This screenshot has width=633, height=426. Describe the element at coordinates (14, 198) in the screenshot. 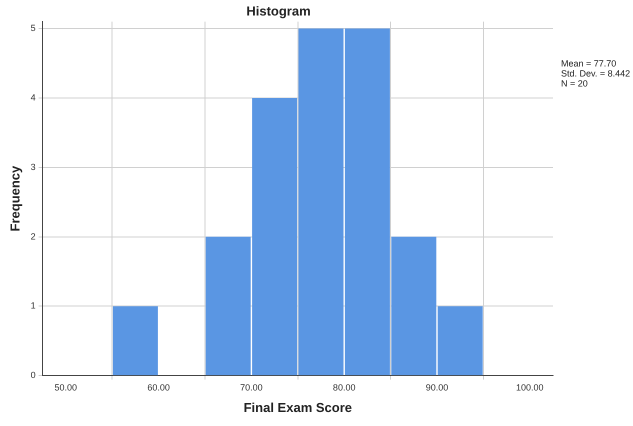

I see `y-axis-title: Frequency` at that location.